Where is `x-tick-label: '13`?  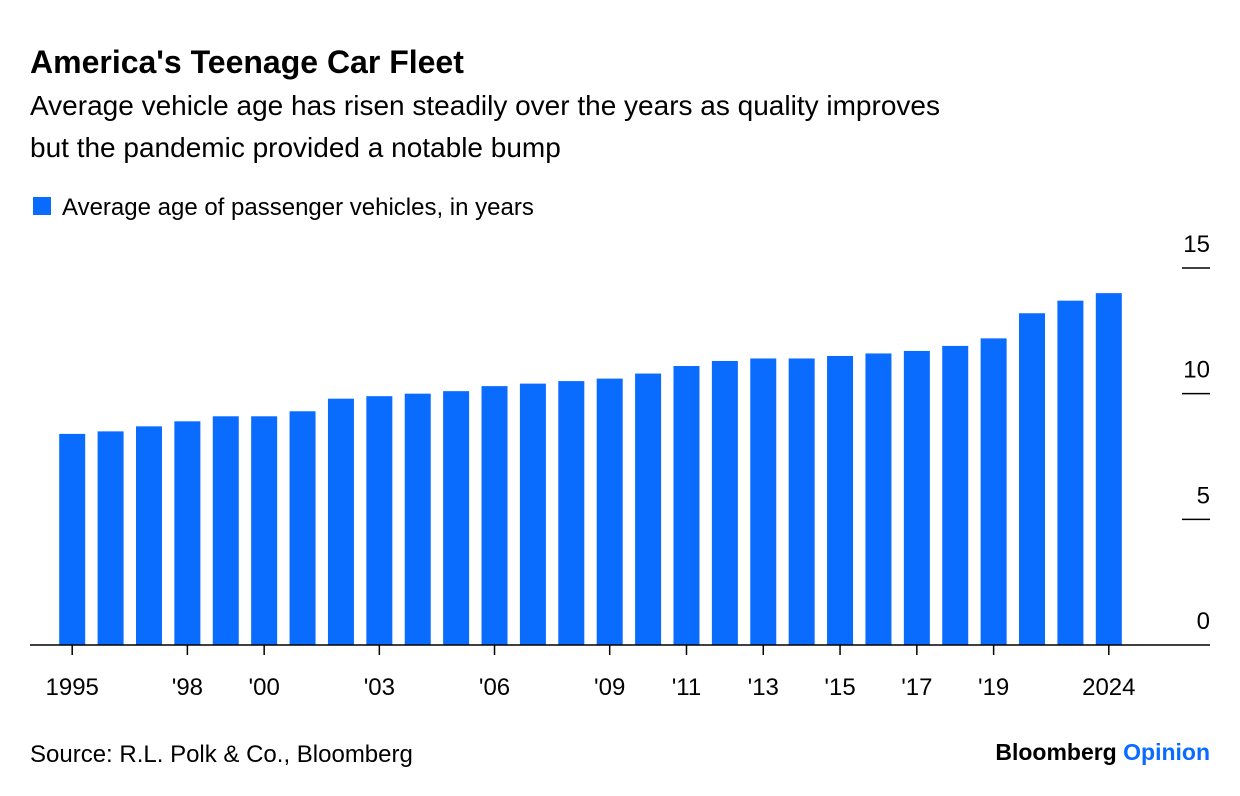 x-tick-label: '13 is located at coordinates (763, 687).